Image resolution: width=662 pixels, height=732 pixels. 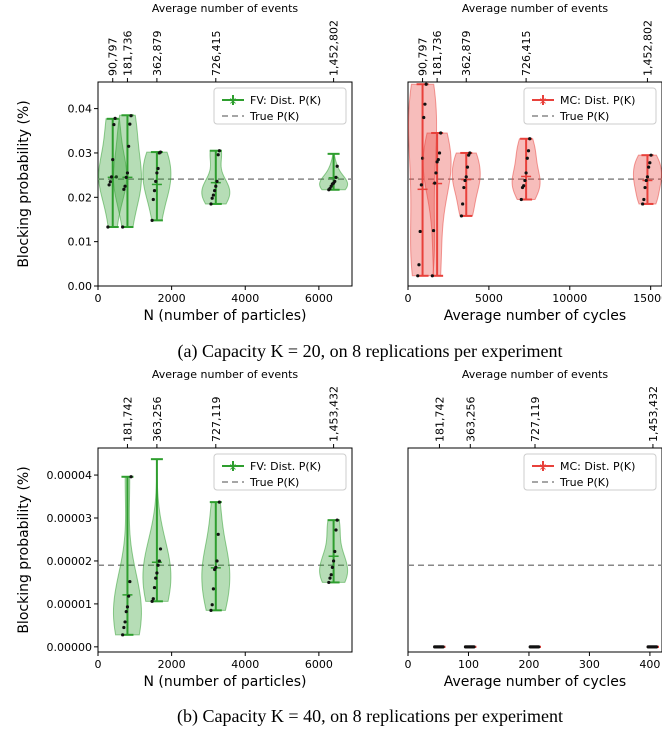 I want to click on x-tick-label: 15000, so click(x=647, y=298).